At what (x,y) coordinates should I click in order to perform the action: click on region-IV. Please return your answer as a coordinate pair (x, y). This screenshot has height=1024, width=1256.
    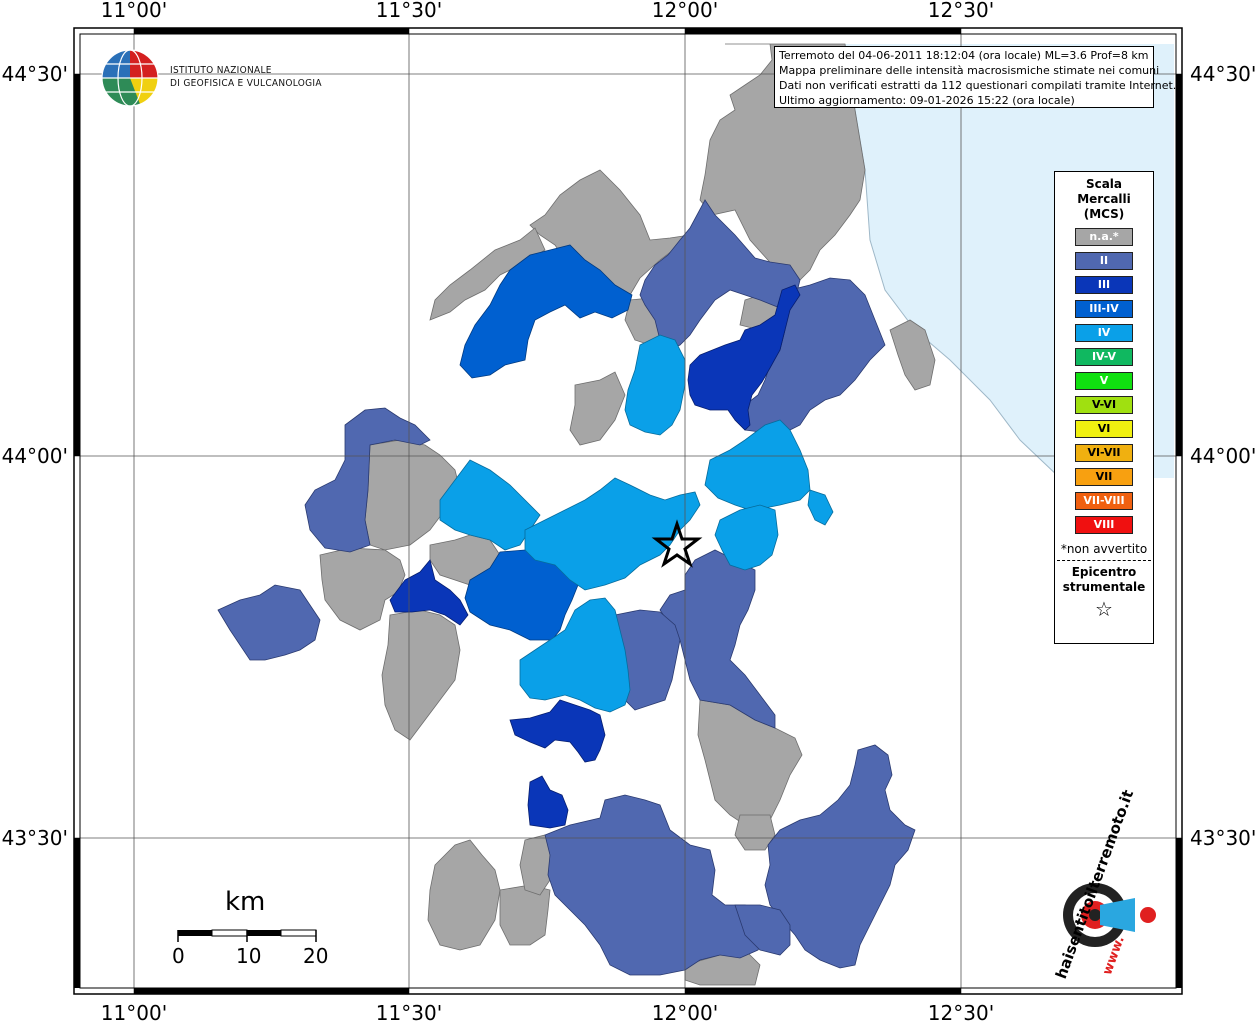
    Looking at the image, I should click on (636, 523).